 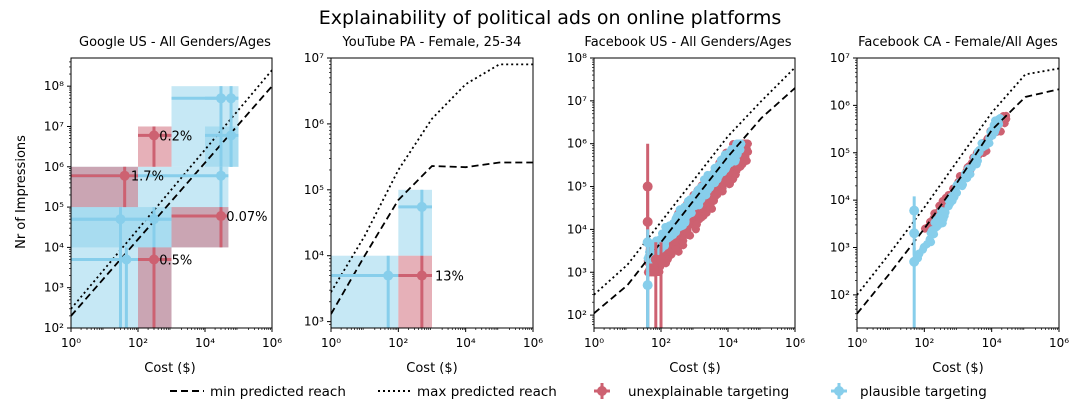 What do you see at coordinates (840, 295) in the screenshot?
I see `y-tick-label: 10²` at bounding box center [840, 295].